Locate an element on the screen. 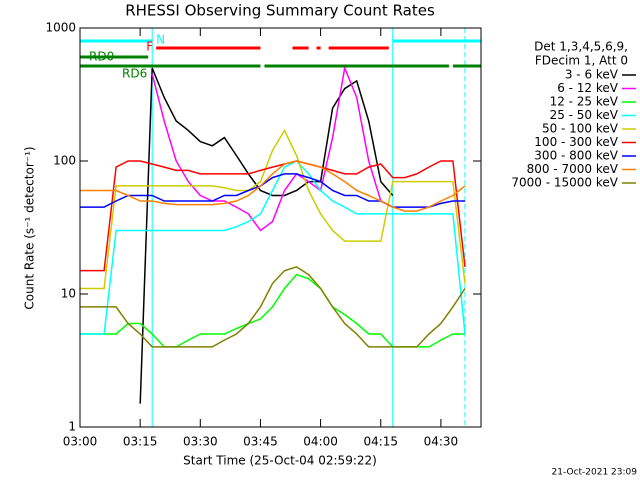 This screenshot has height=480, width=640. y-tick-label: 1 is located at coordinates (72, 427).